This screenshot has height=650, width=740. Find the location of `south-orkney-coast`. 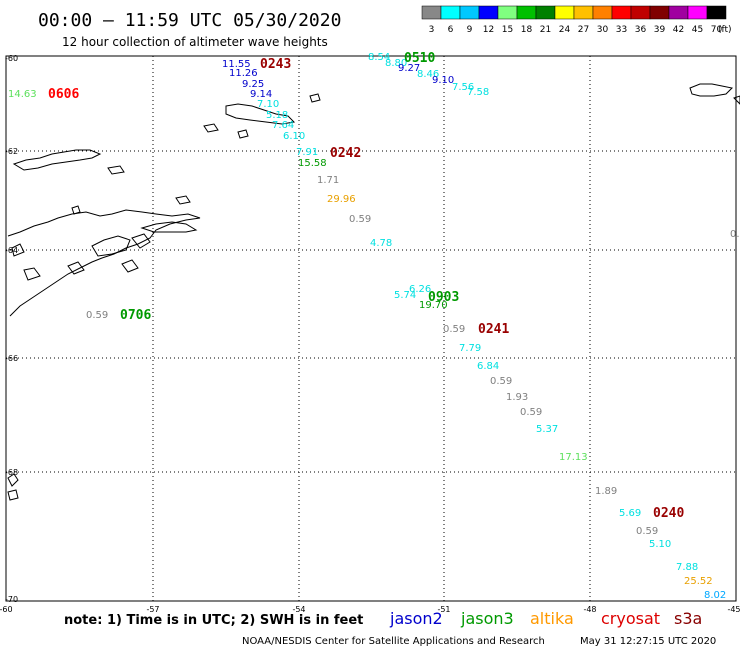

south-orkney-coast is located at coordinates (260, 114).